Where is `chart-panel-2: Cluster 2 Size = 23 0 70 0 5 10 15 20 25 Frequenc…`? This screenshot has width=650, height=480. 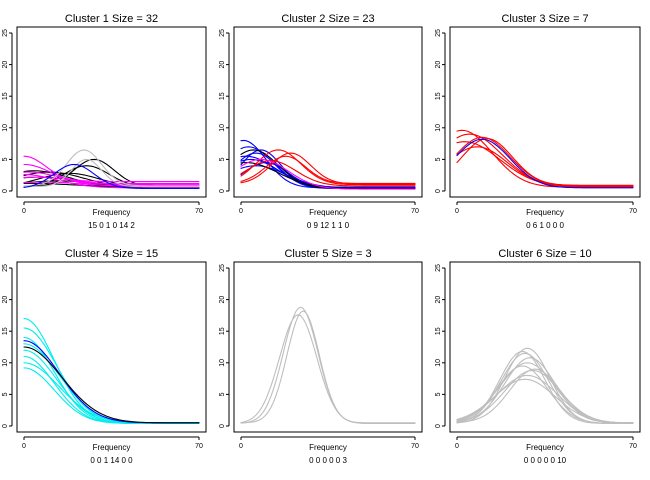
chart-panel-2: Cluster 2 Size = 23 0 70 0 5 10 15 20 25 Frequenc… is located at coordinates (321, 121).